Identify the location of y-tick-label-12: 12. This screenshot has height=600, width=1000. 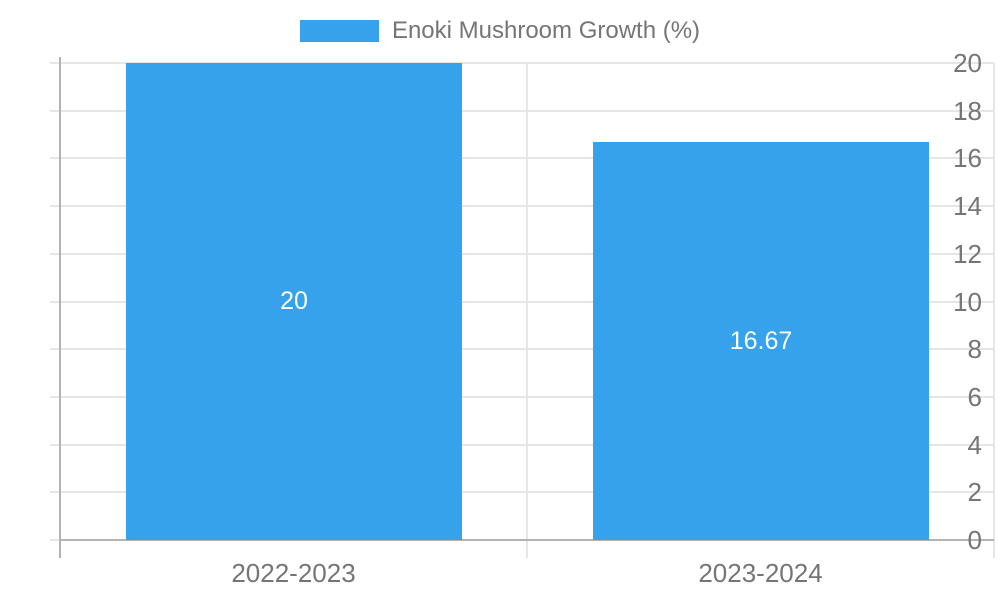
(967, 253).